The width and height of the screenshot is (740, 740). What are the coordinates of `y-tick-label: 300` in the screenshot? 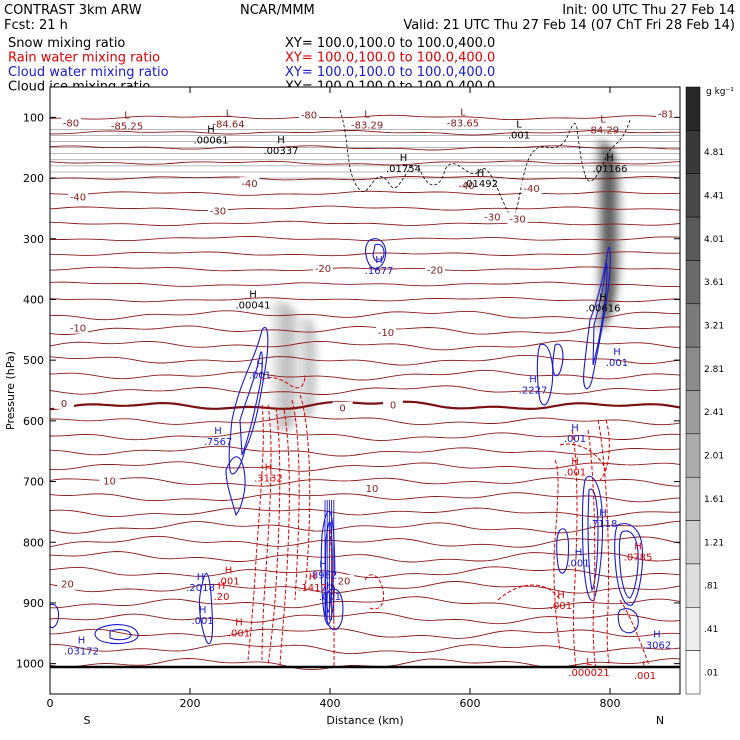 It's located at (33, 239).